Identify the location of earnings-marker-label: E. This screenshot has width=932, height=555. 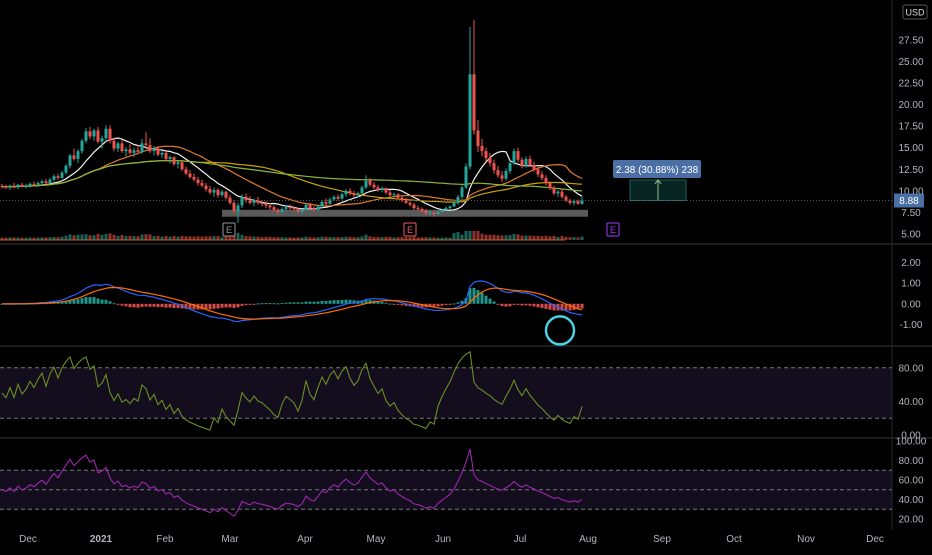
(229, 230).